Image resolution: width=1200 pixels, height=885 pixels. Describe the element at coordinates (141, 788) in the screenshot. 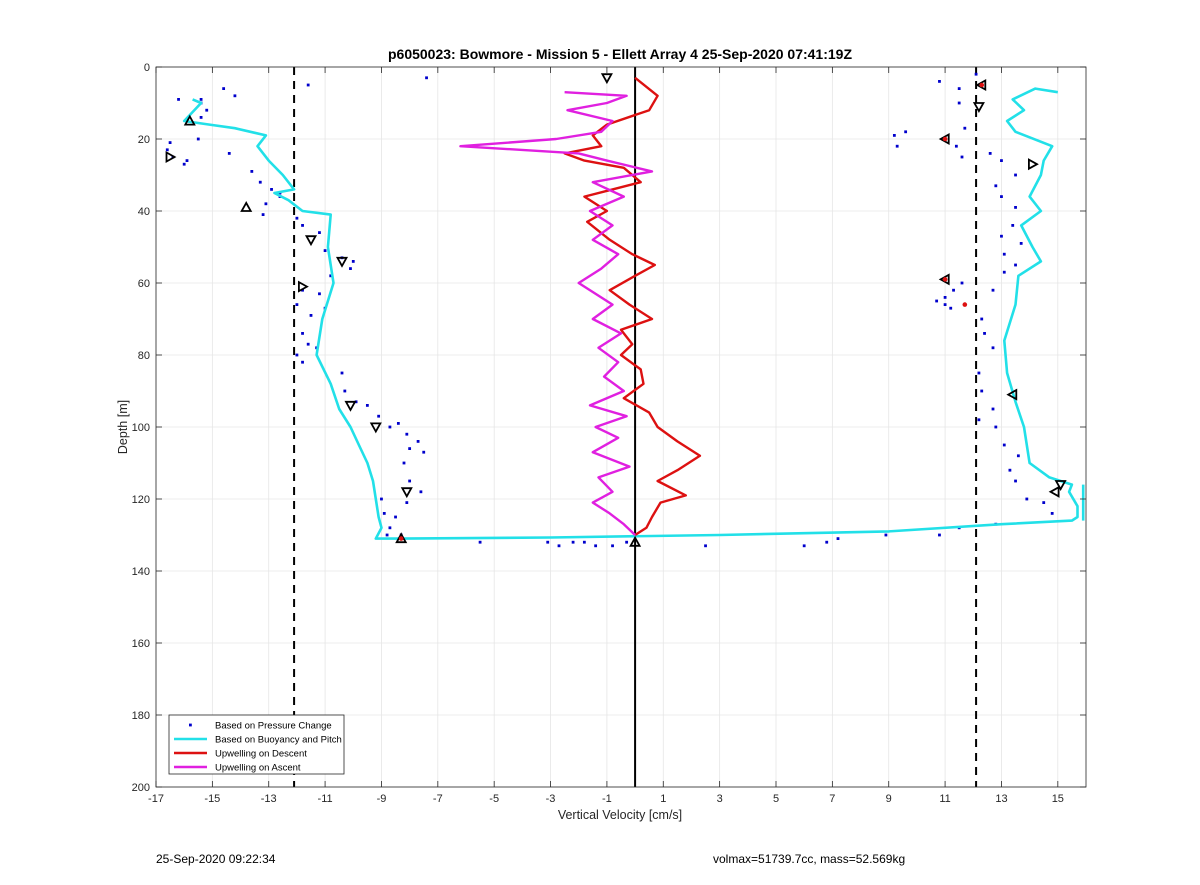

I see `y-tick-label: 200` at that location.